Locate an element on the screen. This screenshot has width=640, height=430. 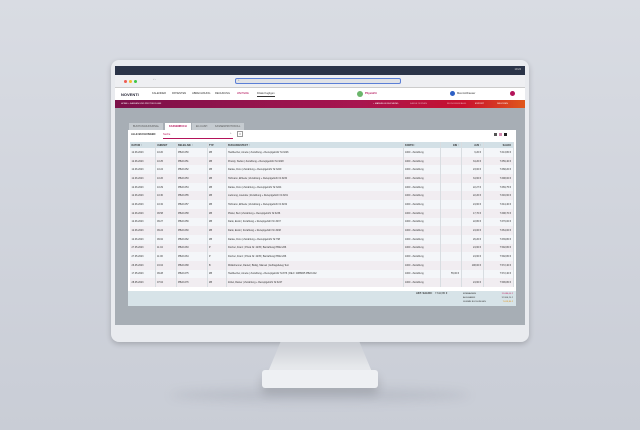
table-cell: 24,60 € is located at coordinates (472, 282).